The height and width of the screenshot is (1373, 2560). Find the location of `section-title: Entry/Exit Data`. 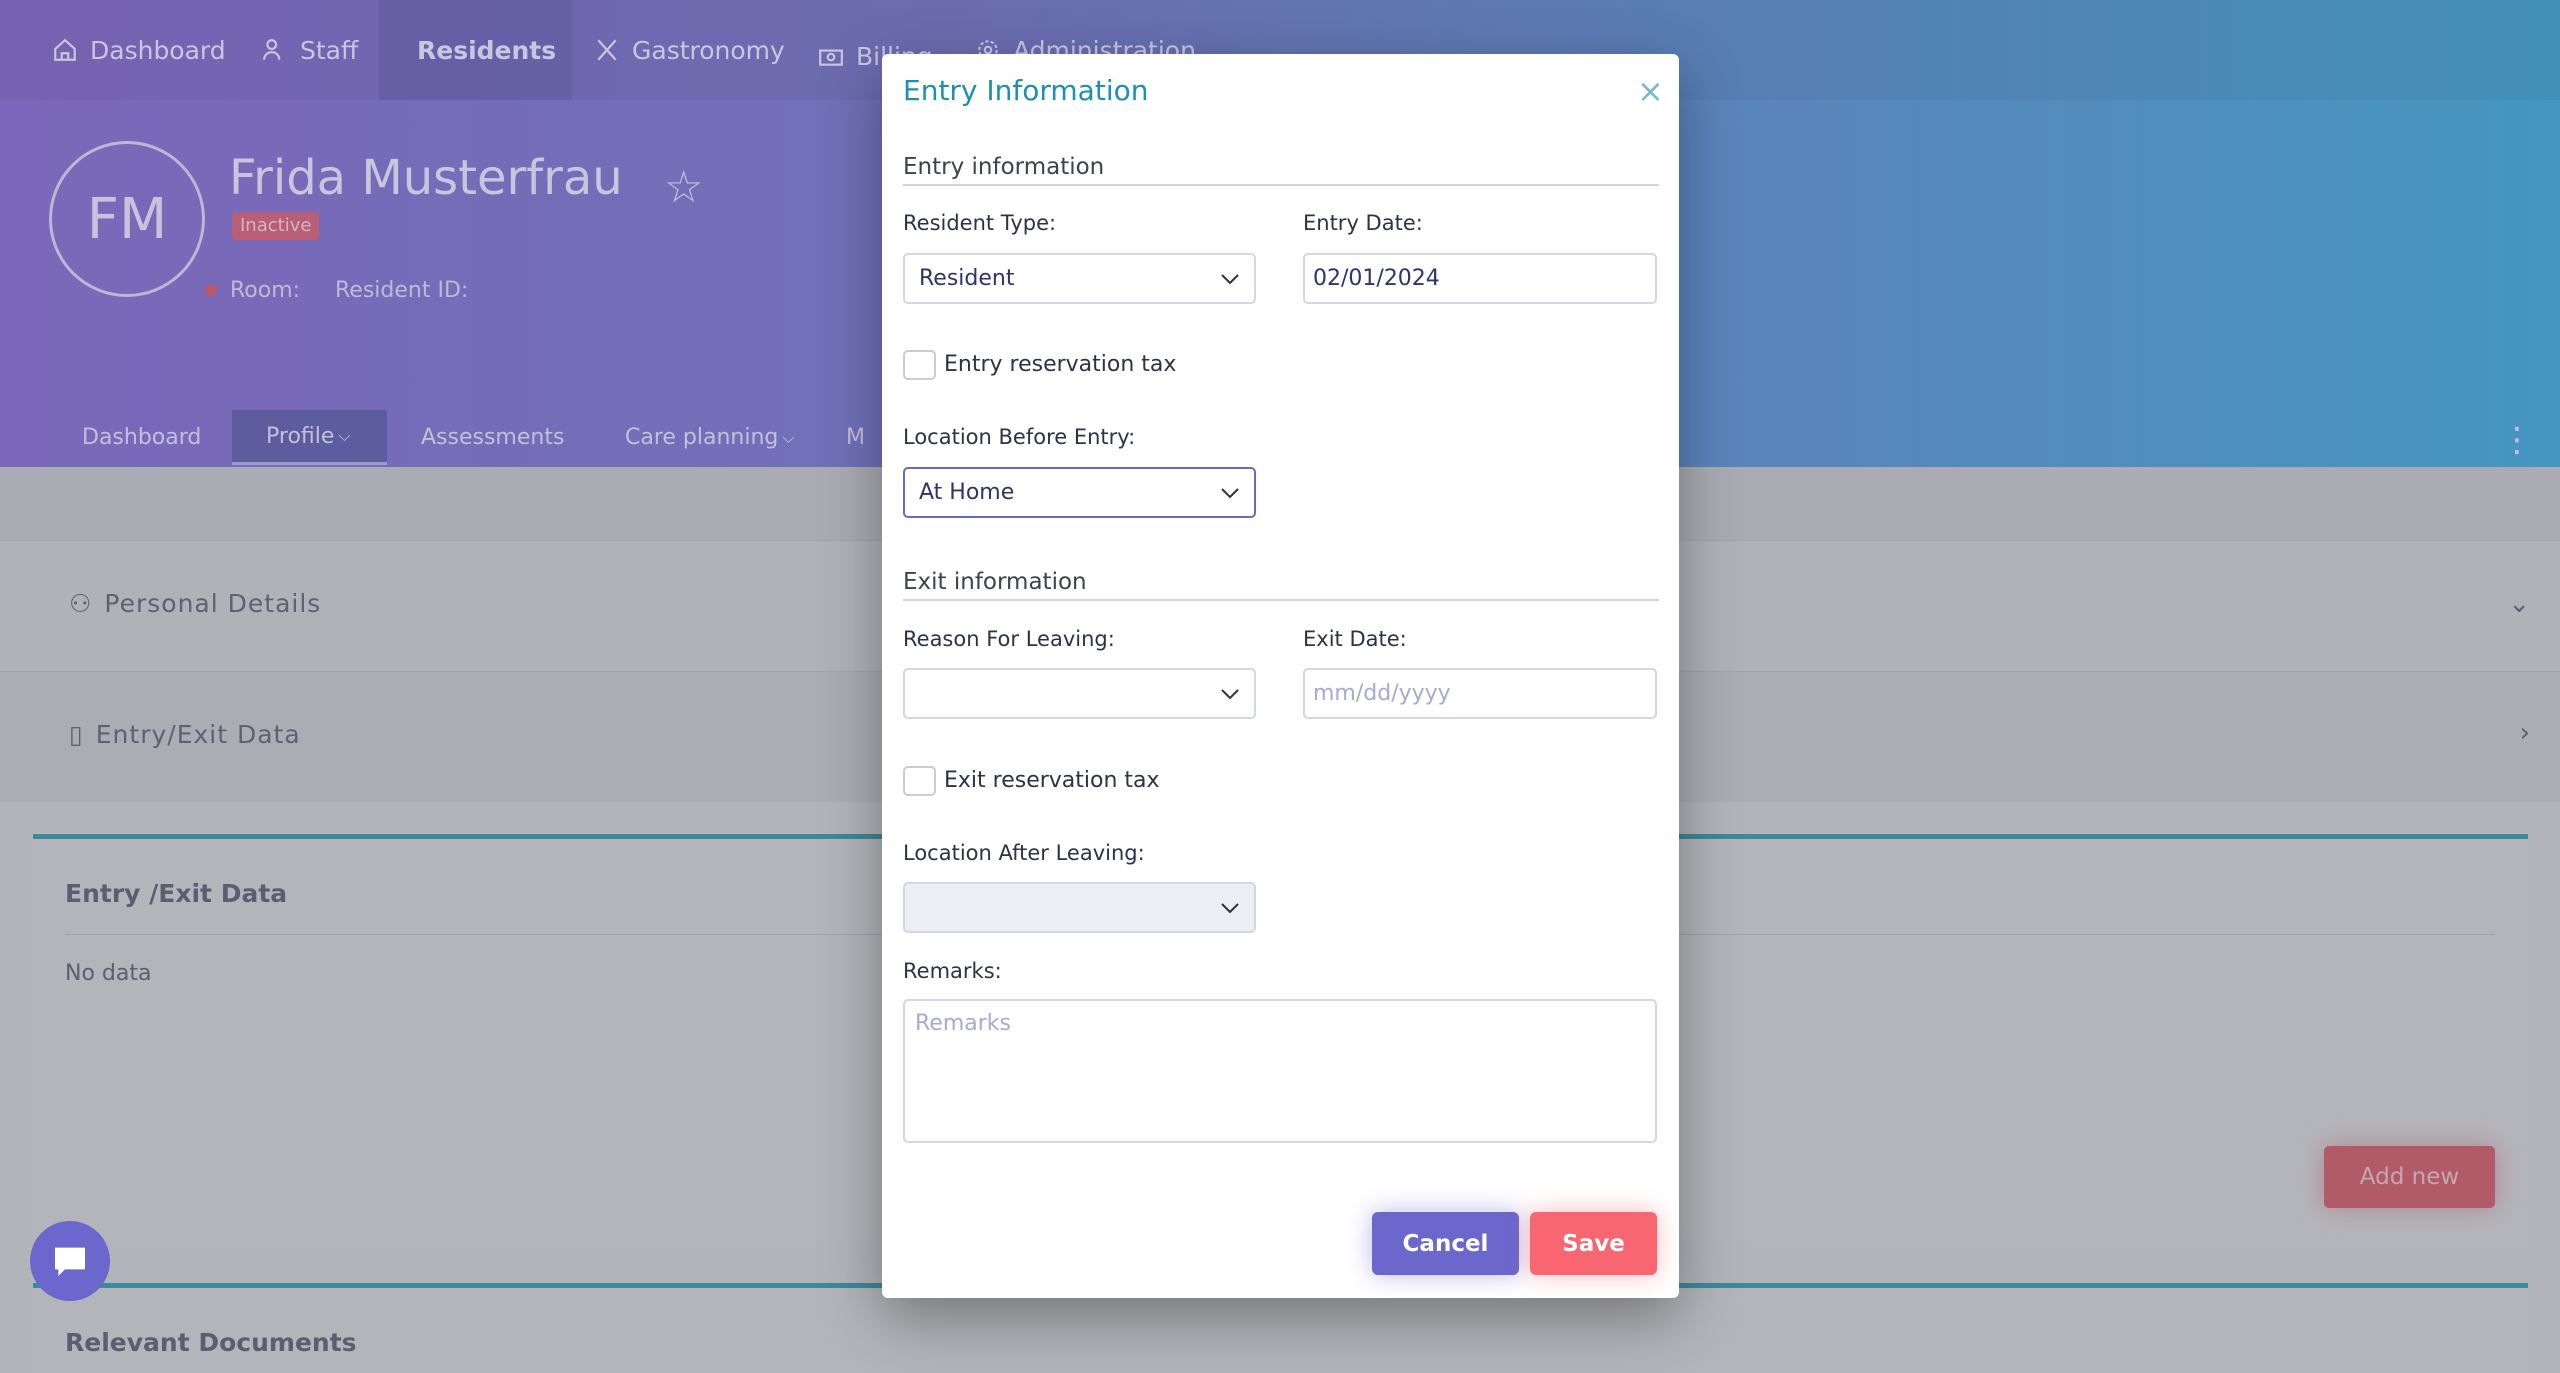

section-title: Entry/Exit Data is located at coordinates (198, 734).